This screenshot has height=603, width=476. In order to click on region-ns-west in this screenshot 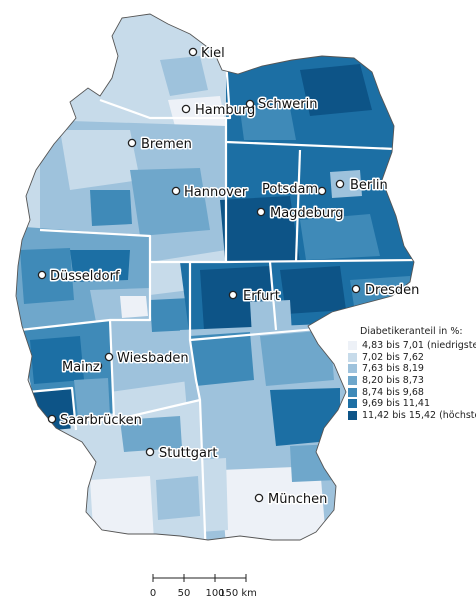, I will do `click(100, 160)`.